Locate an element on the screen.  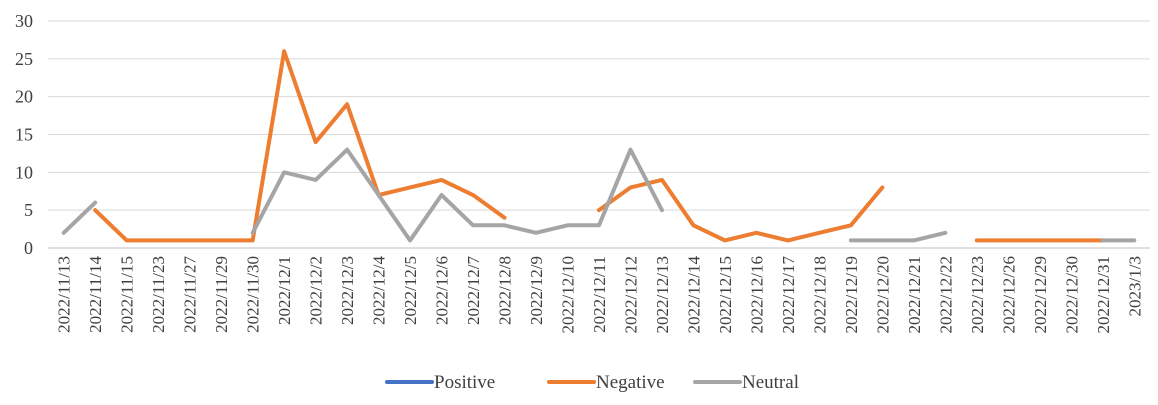
x-tick-label: 2022/12/11 is located at coordinates (599, 294).